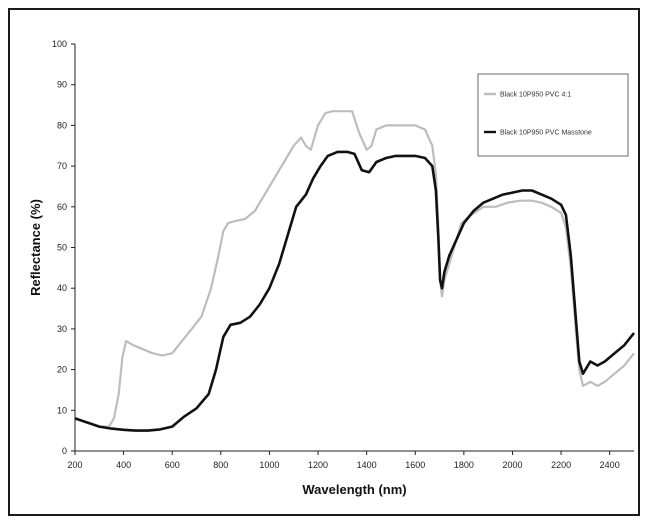  Describe the element at coordinates (62, 329) in the screenshot. I see `y-tick-label: 30` at that location.